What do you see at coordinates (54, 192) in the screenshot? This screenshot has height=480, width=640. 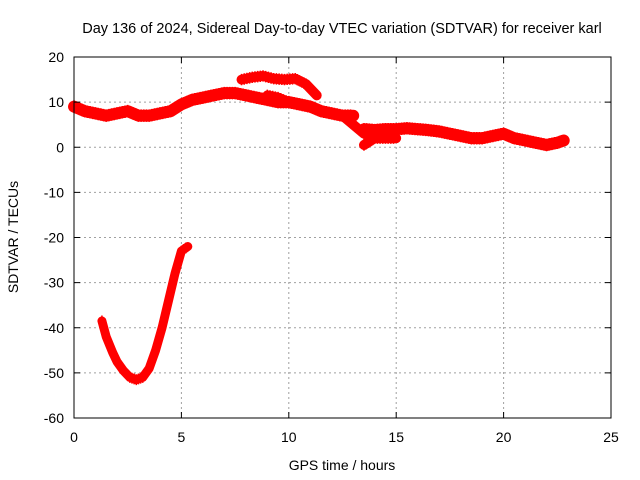 I see `y-tick-label: -10` at bounding box center [54, 192].